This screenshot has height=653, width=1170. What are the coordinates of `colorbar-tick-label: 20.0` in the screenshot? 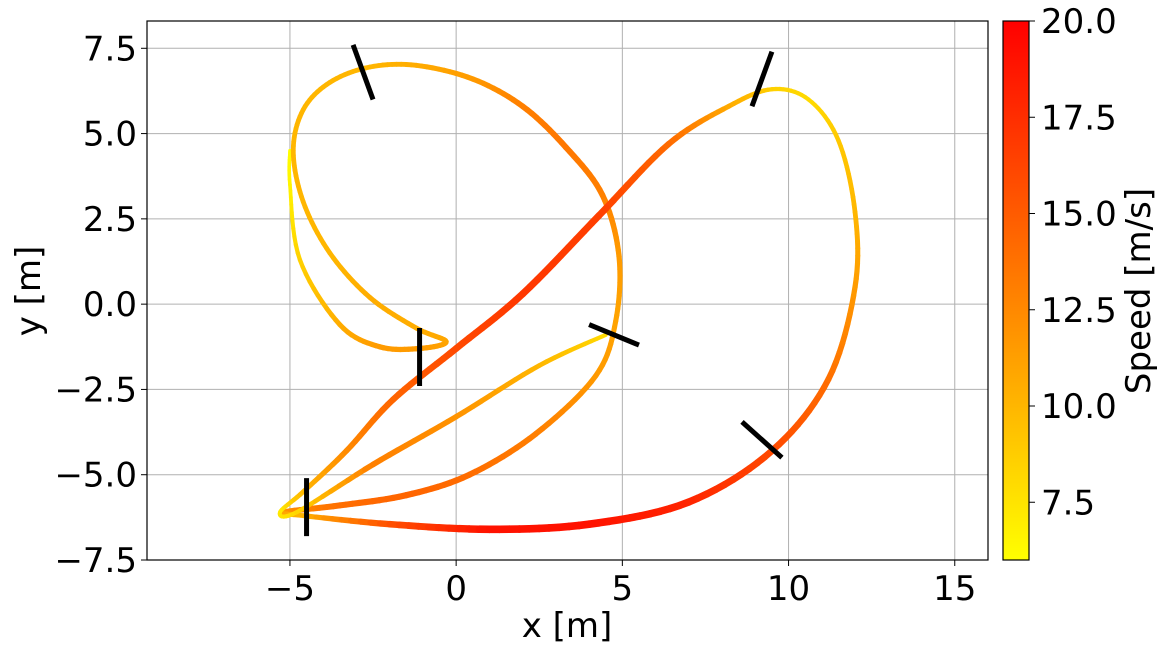 It's located at (1079, 22).